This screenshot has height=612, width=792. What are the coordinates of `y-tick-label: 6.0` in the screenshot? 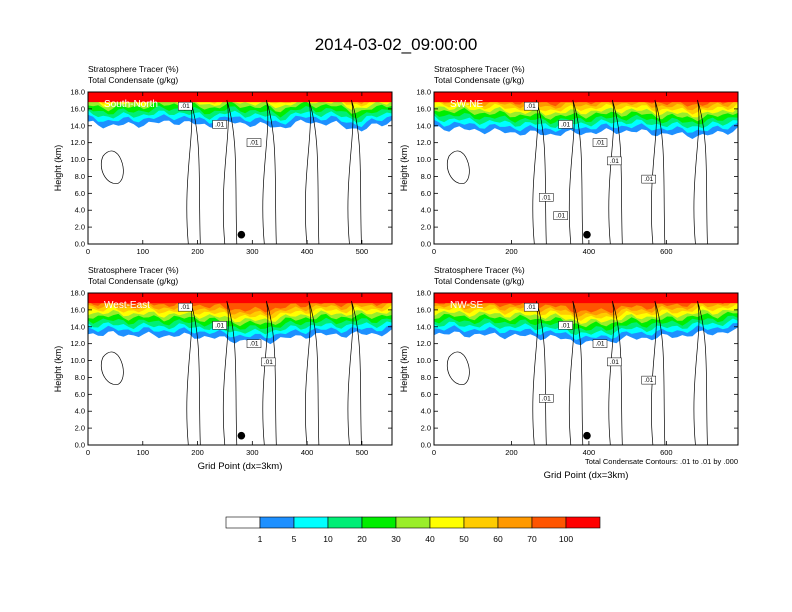 It's located at (80, 394).